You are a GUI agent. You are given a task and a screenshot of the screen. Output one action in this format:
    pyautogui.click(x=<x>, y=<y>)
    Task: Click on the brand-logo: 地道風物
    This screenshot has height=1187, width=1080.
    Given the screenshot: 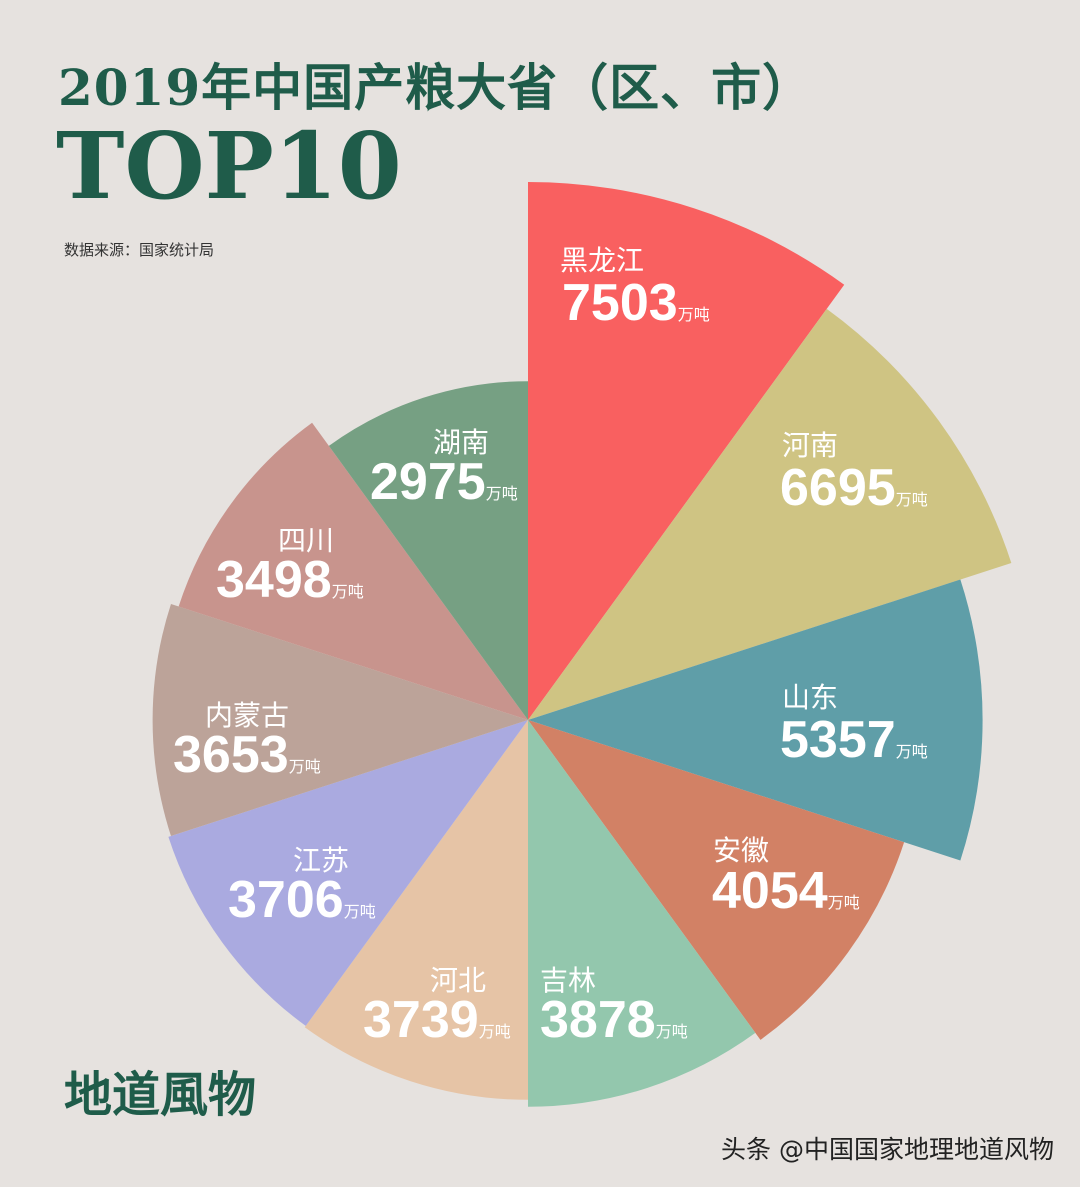 What is the action you would take?
    pyautogui.click(x=160, y=1095)
    